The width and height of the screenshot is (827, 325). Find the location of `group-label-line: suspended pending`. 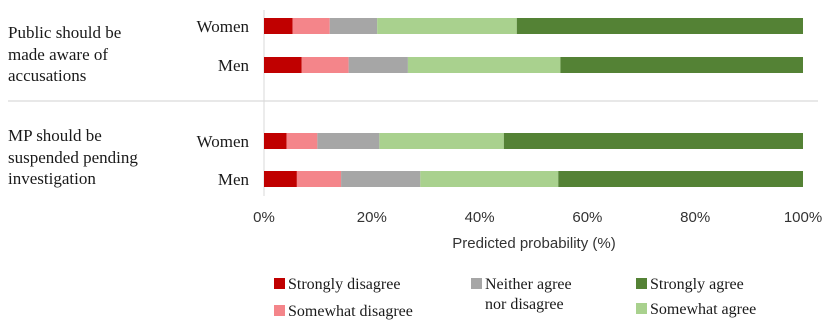

group-label-line: suspended pending is located at coordinates (73, 157).